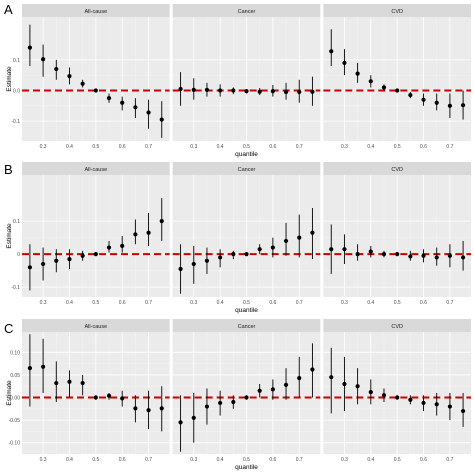  What do you see at coordinates (15, 122) in the screenshot?
I see `y-tick-label: -0.1` at bounding box center [15, 122].